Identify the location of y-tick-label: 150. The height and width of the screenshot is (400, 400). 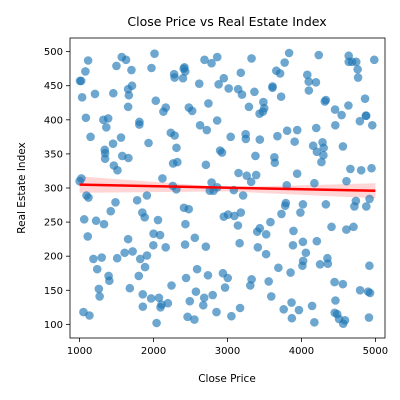
(53, 291).